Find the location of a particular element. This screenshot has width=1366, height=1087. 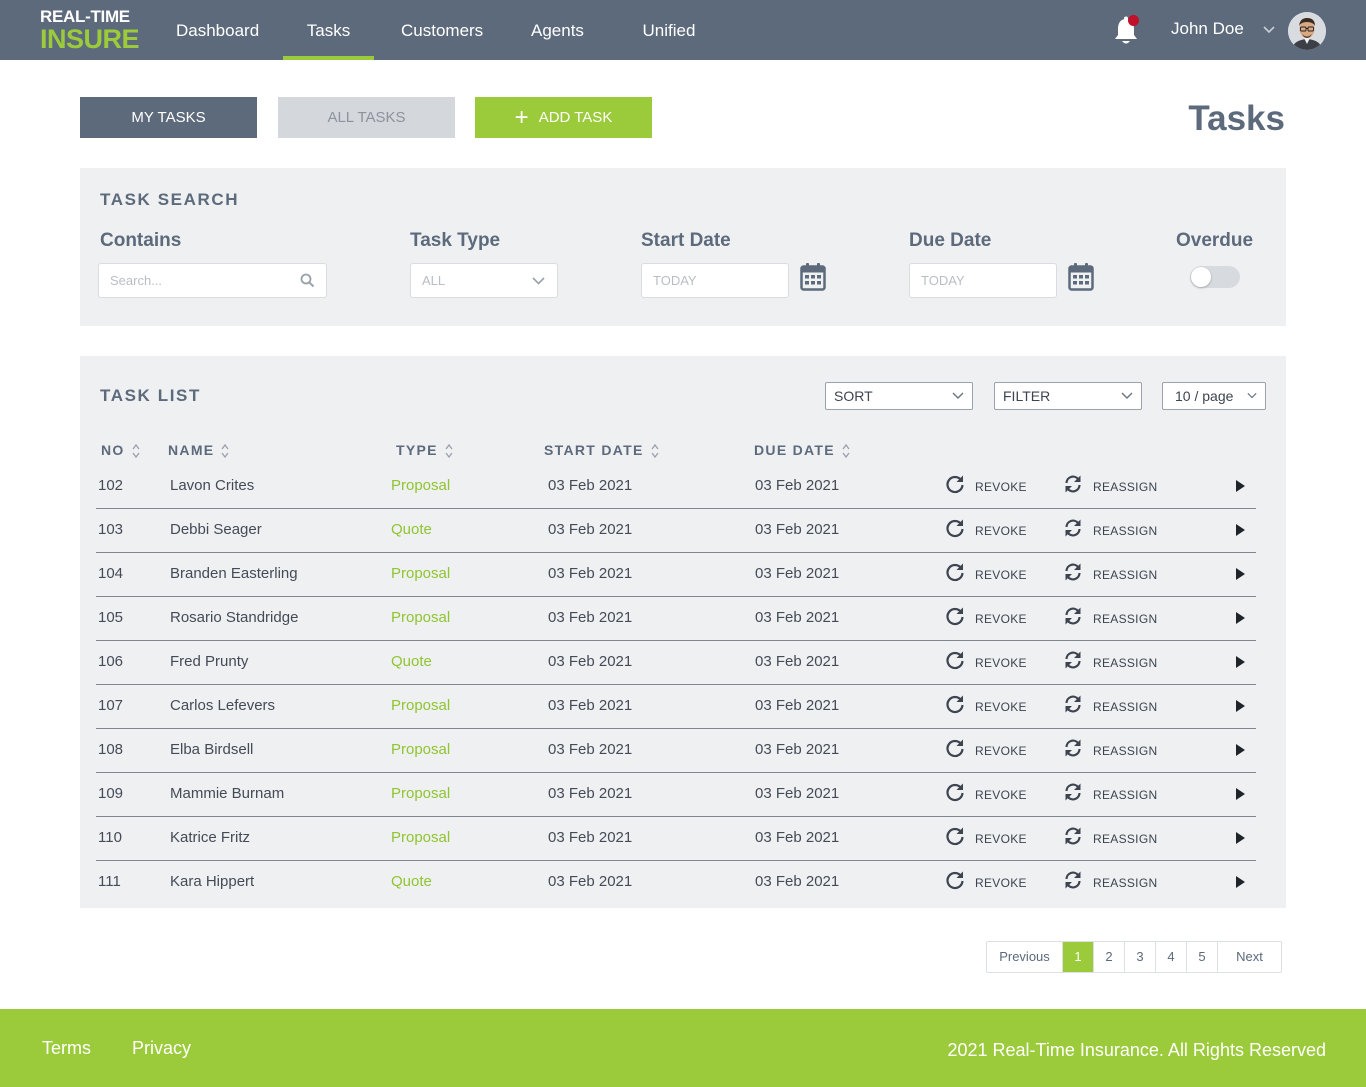

nav-item-tasks: Tasks is located at coordinates (328, 30).